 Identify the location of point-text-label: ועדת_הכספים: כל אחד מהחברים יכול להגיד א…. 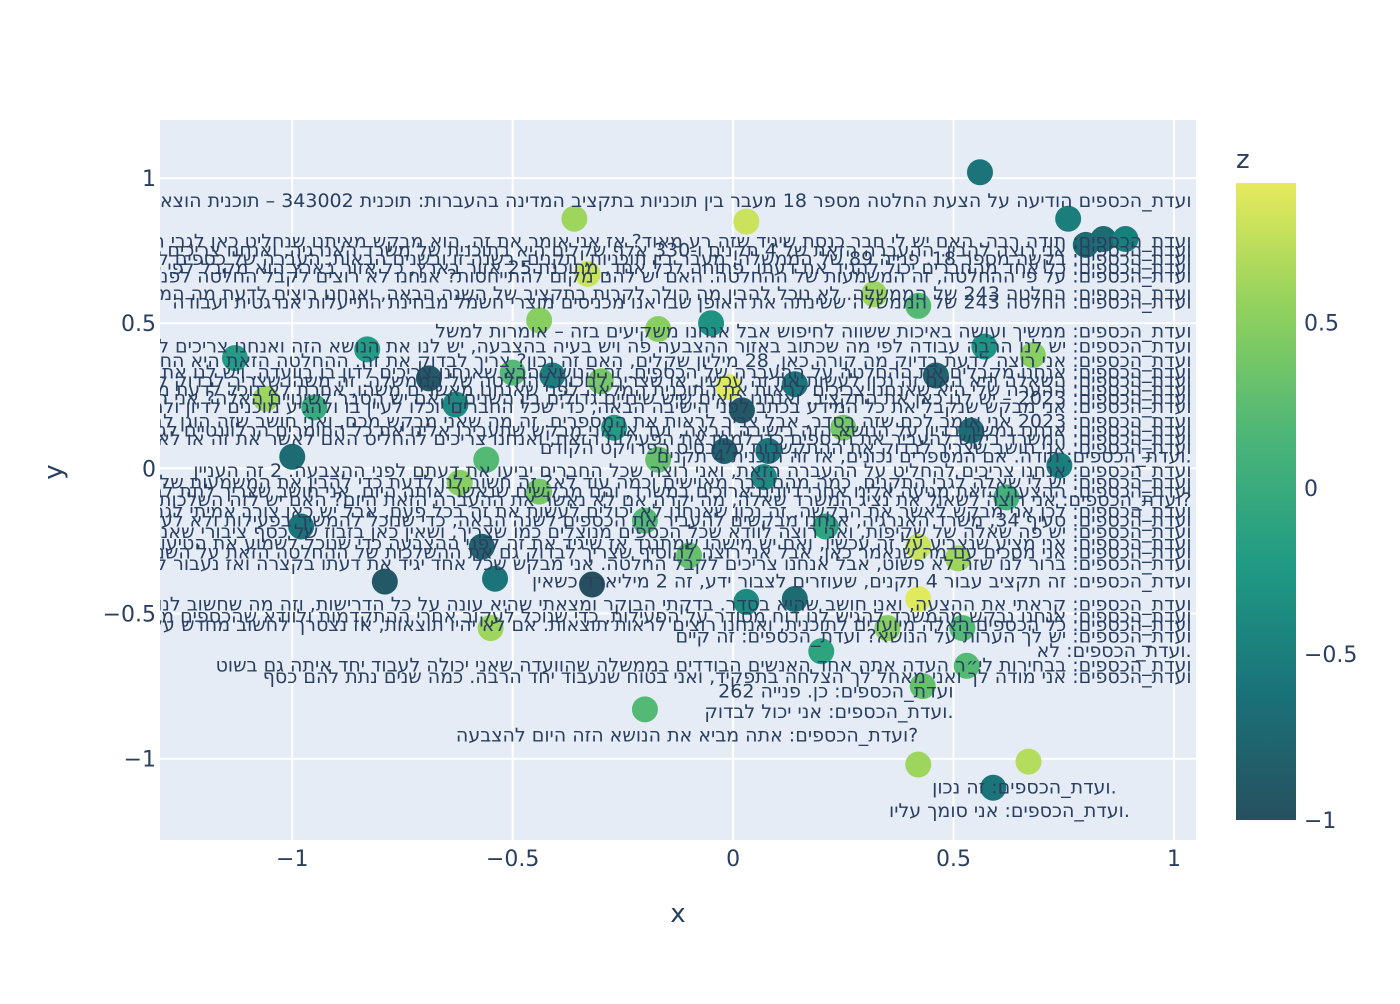
(596, 268).